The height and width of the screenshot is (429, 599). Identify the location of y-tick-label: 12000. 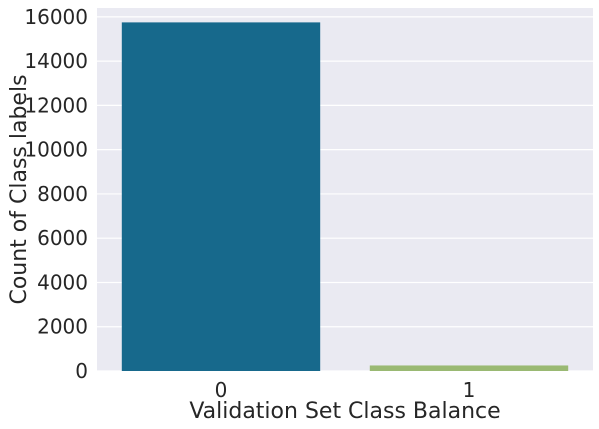
(56, 105).